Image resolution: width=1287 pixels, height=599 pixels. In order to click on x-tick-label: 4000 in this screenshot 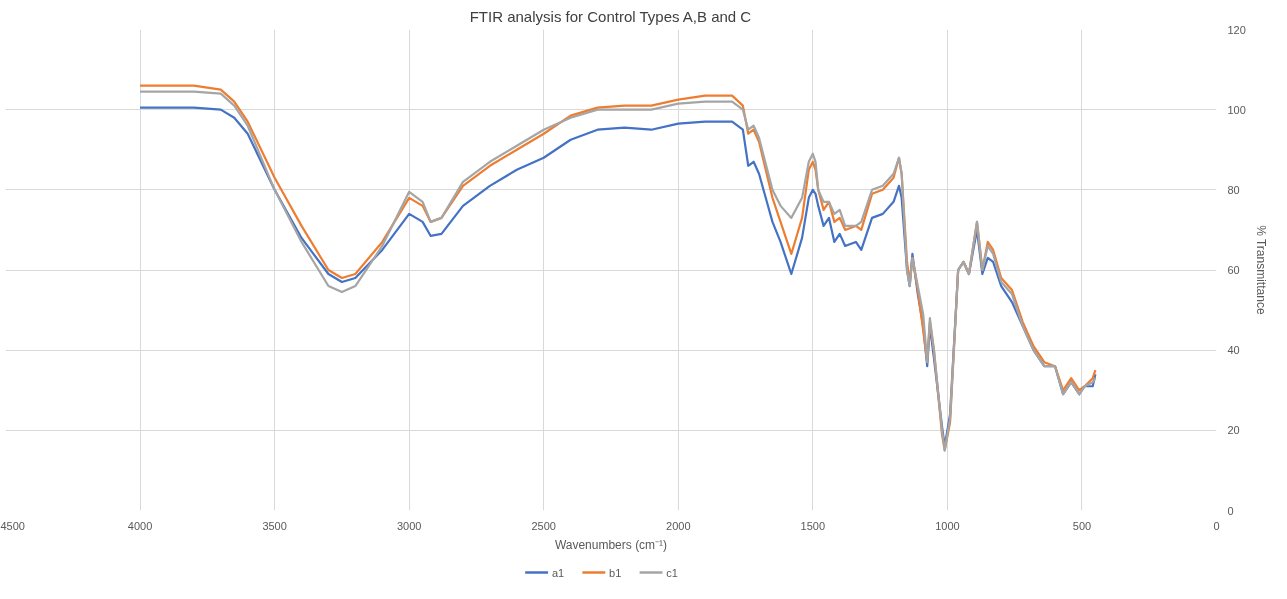, I will do `click(140, 525)`.